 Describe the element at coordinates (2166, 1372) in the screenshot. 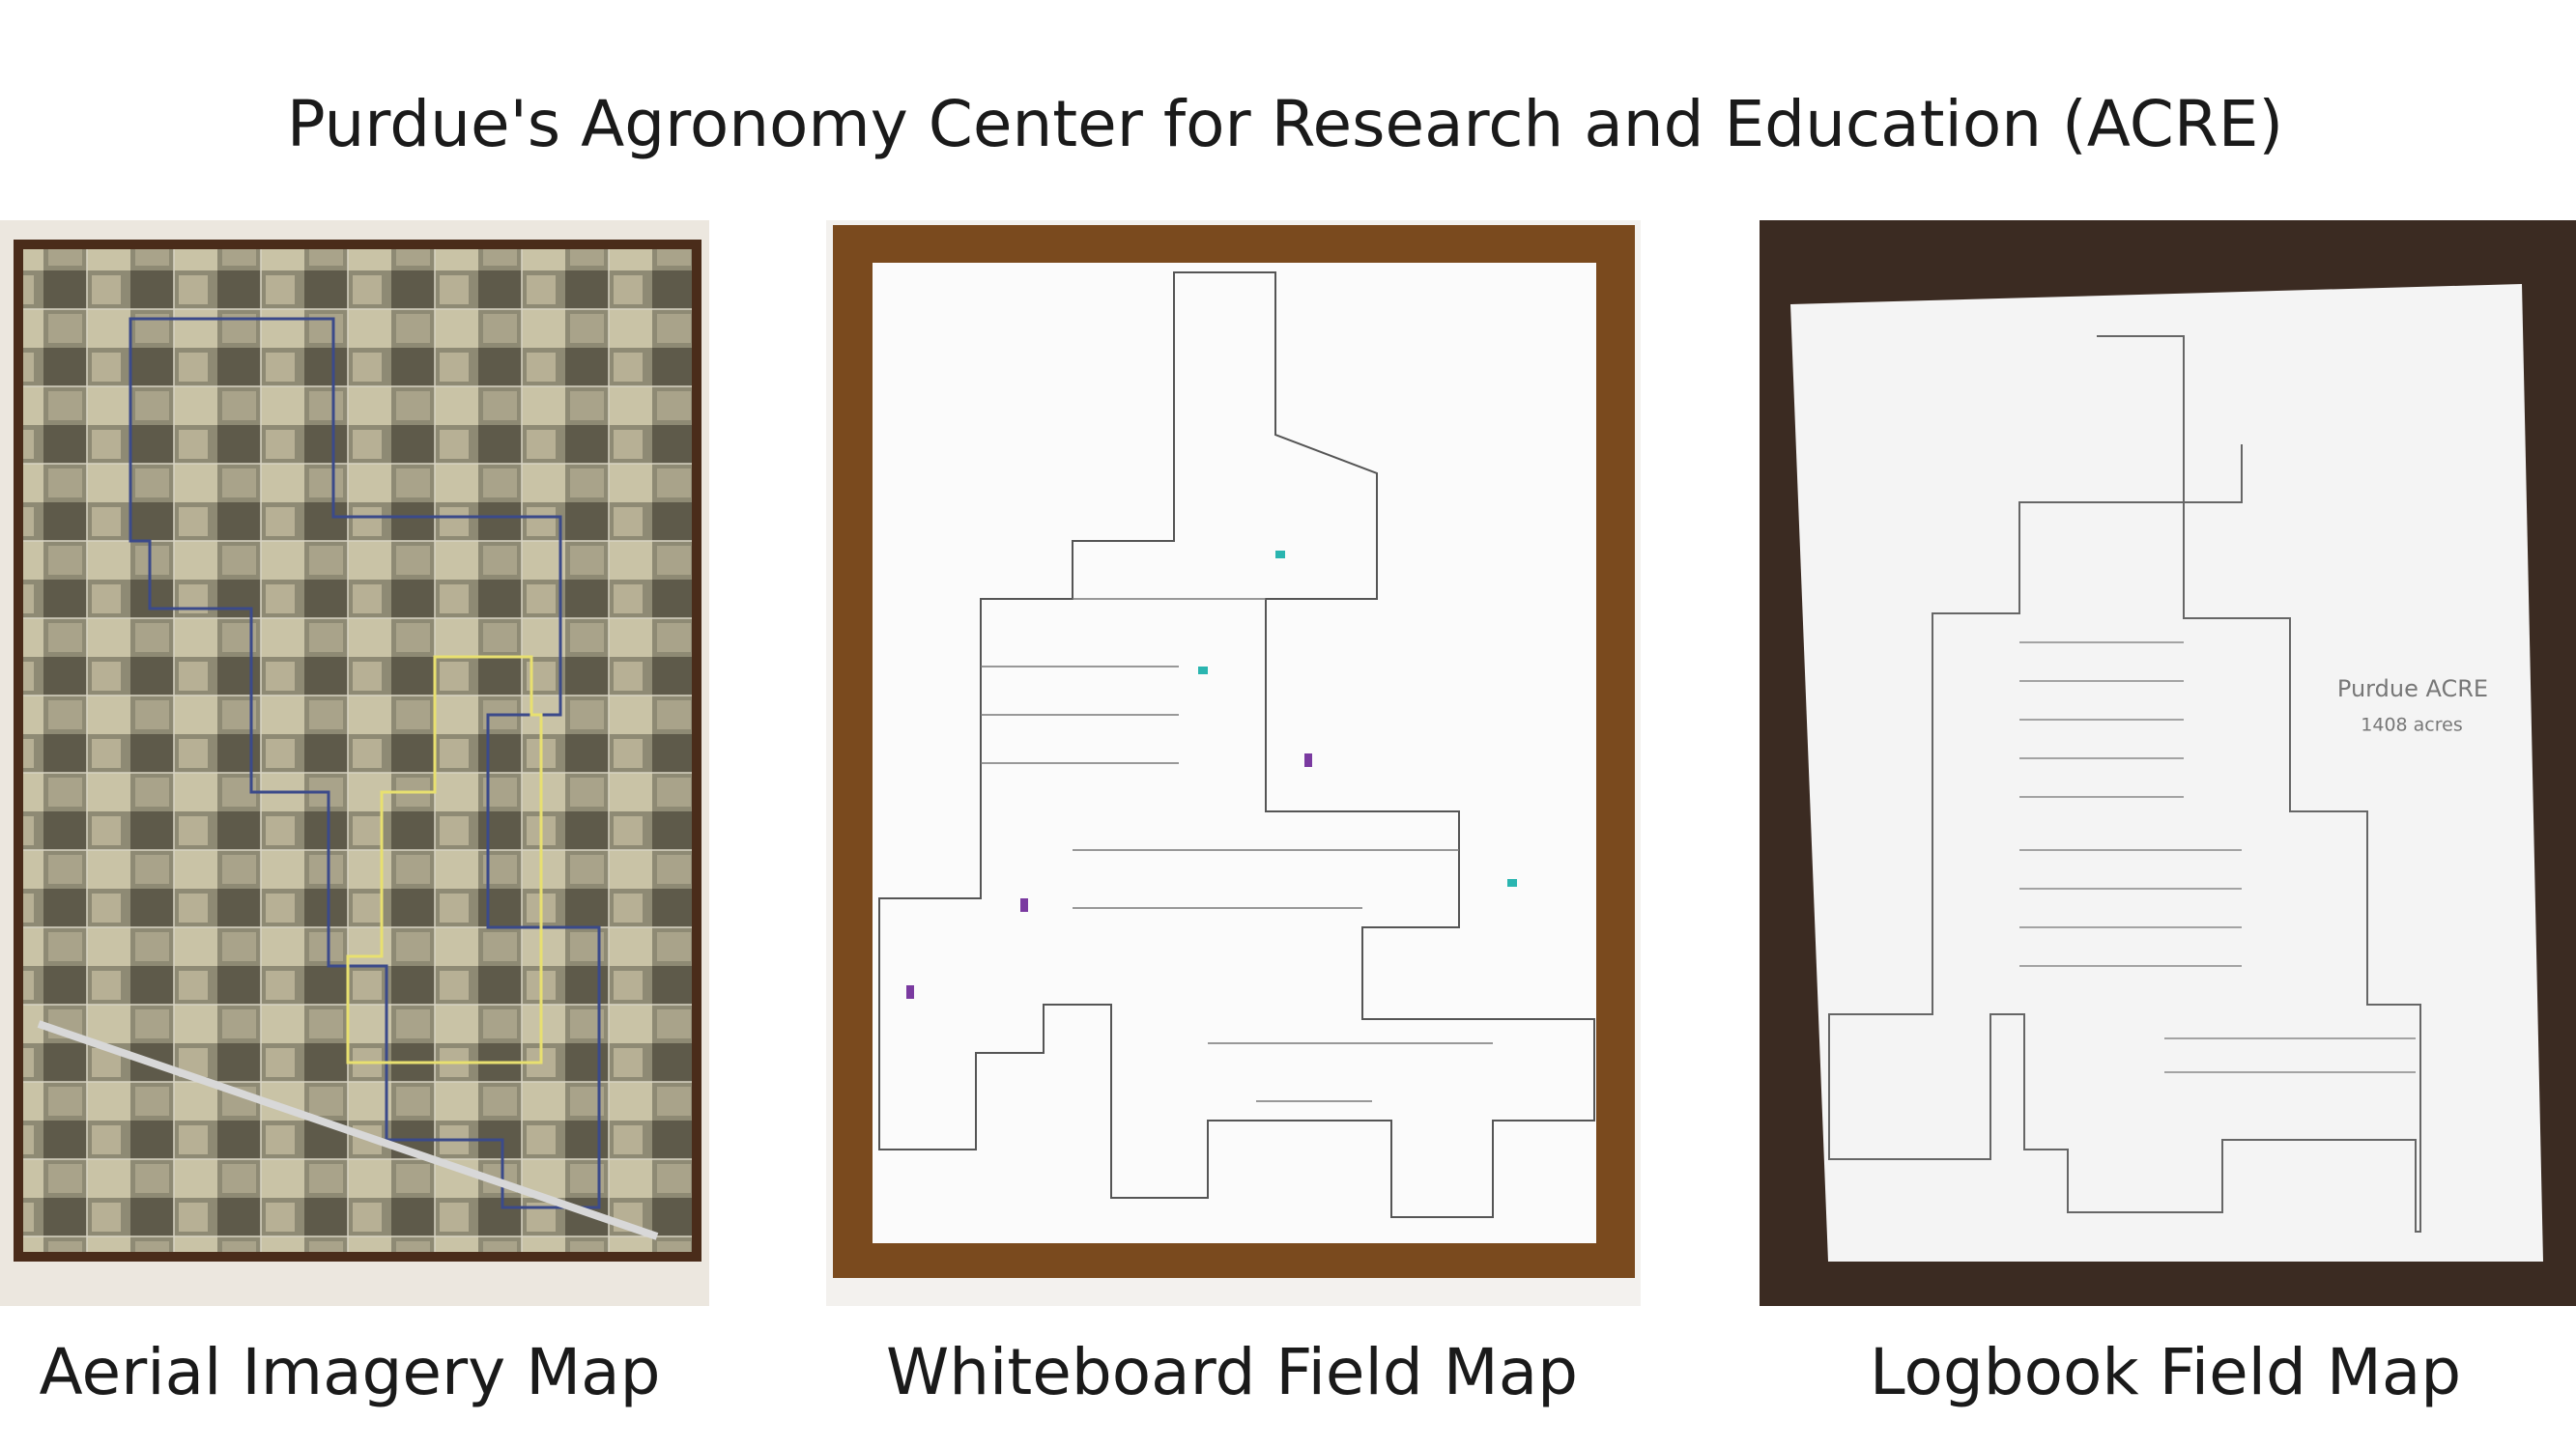

I see `panel-caption: Logbook Field Map` at that location.